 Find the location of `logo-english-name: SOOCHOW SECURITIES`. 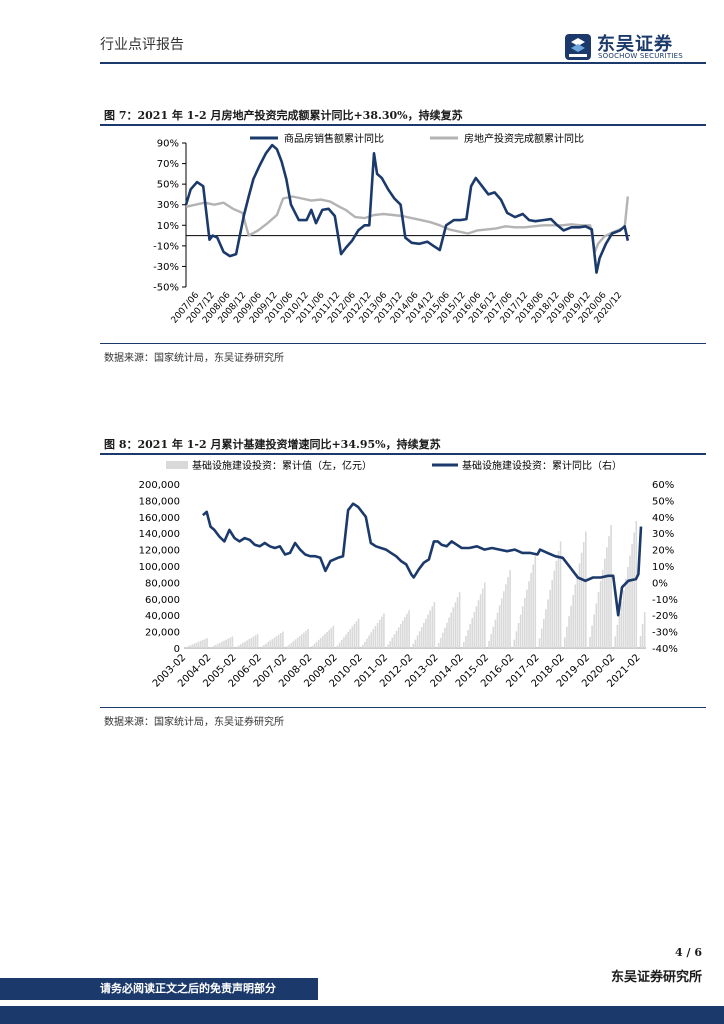

logo-english-name: SOOCHOW SECURITIES is located at coordinates (640, 56).